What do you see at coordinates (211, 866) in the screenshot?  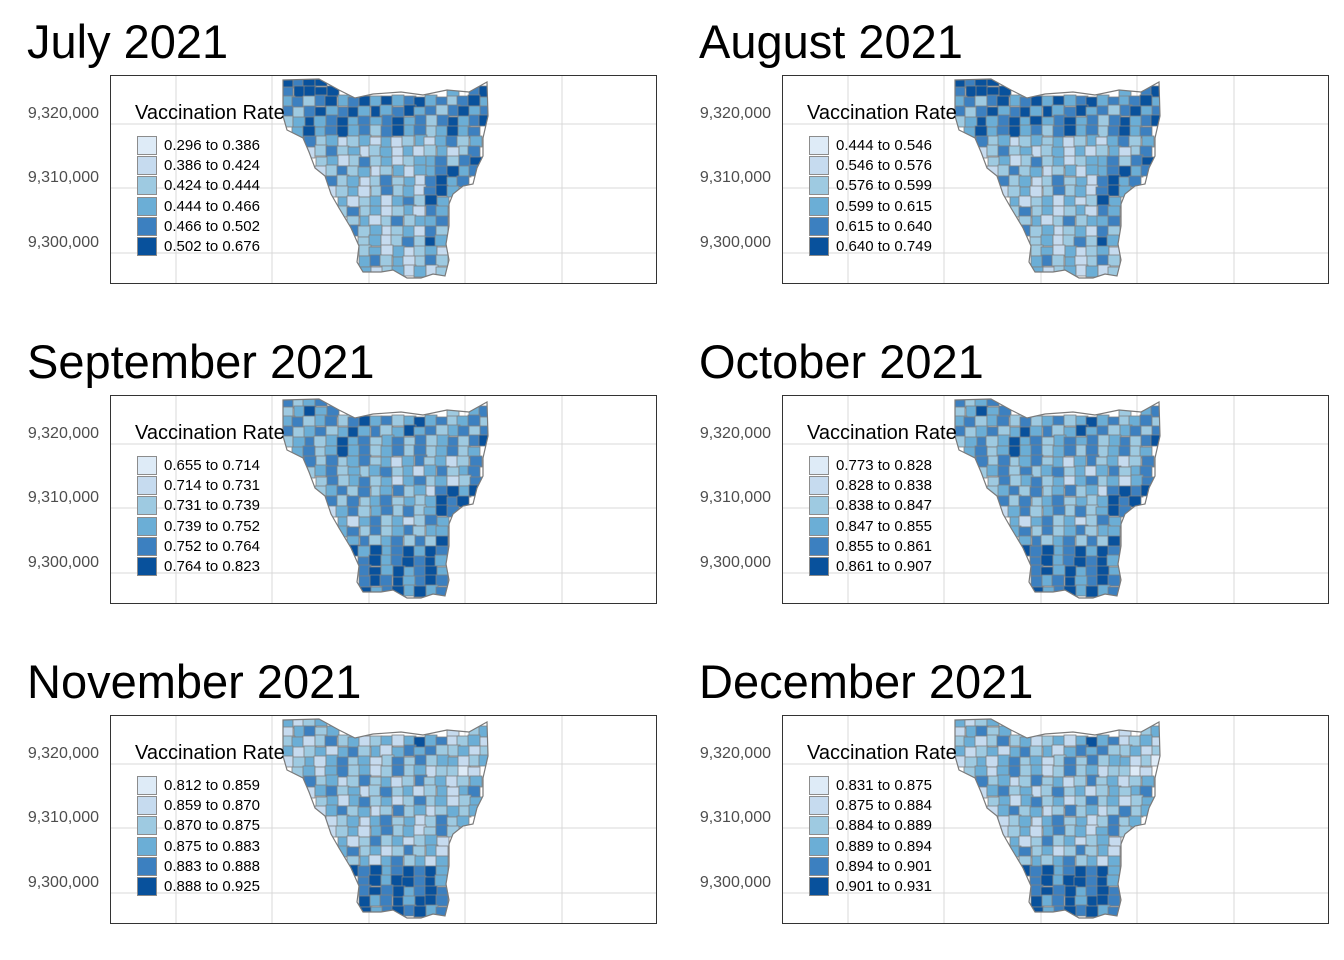 I see `legend-item: 0.883 to 0.888` at bounding box center [211, 866].